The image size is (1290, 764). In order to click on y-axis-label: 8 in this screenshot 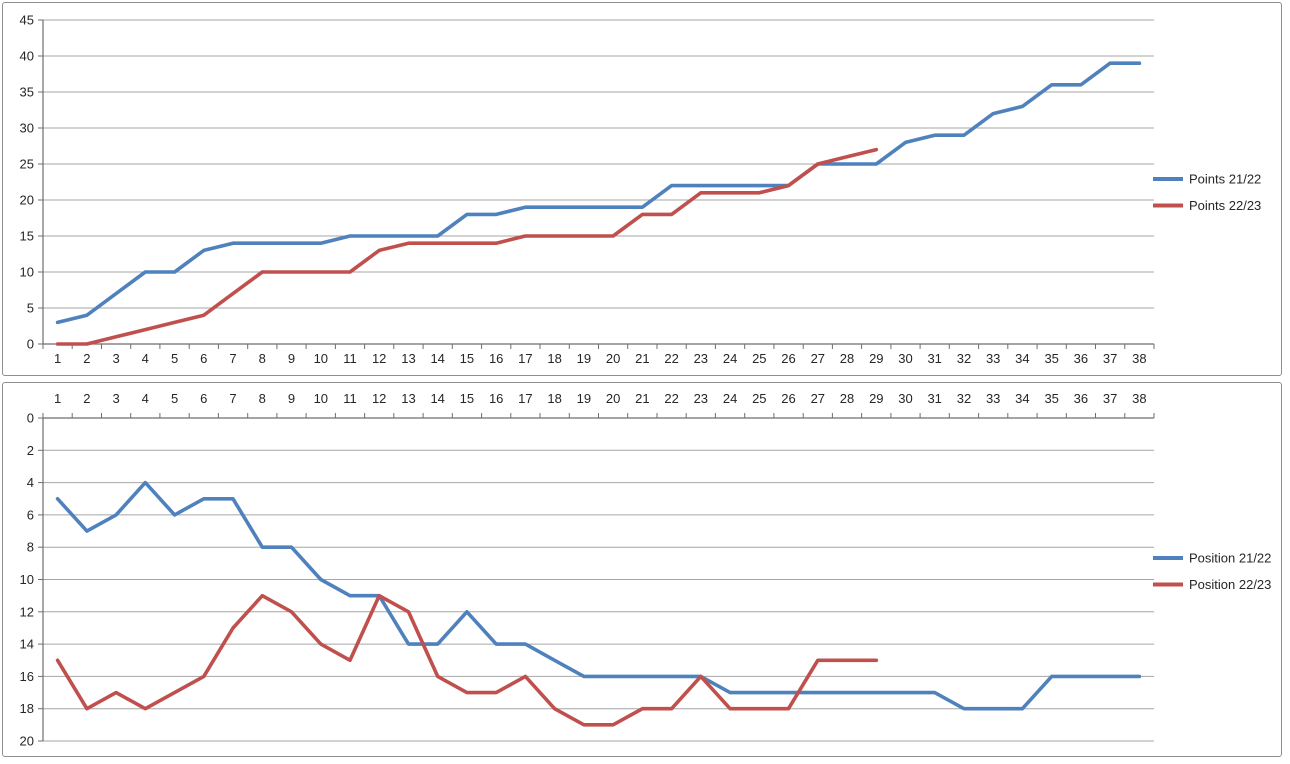, I will do `click(30, 547)`.